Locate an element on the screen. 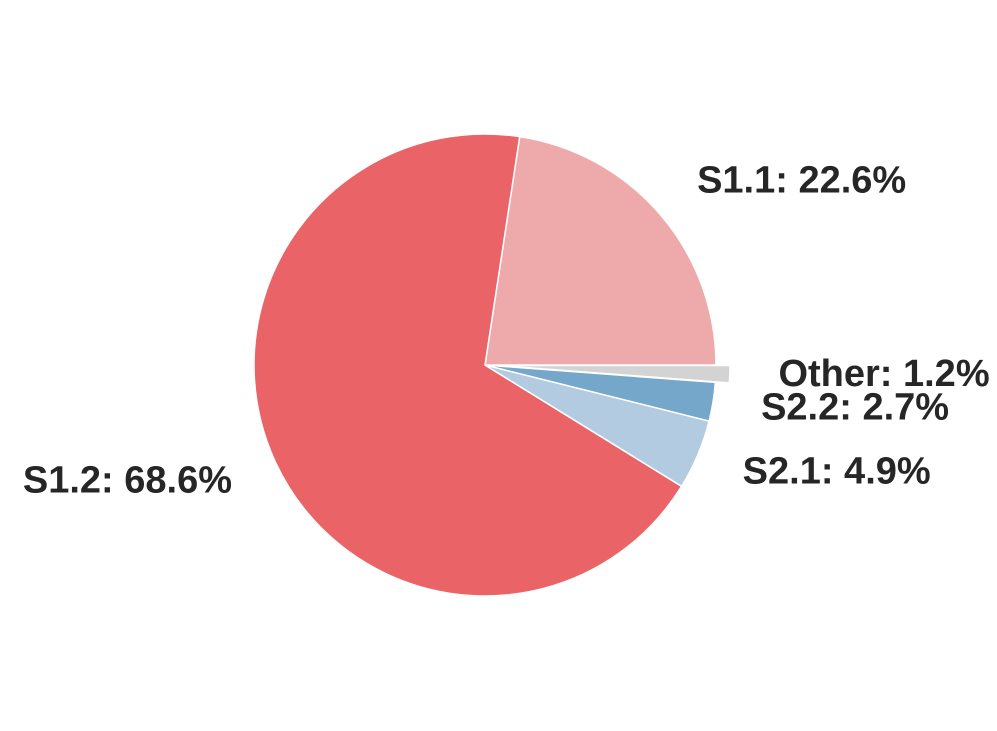  pie-label-s2-1: S2.1: 4.9% is located at coordinates (837, 472).